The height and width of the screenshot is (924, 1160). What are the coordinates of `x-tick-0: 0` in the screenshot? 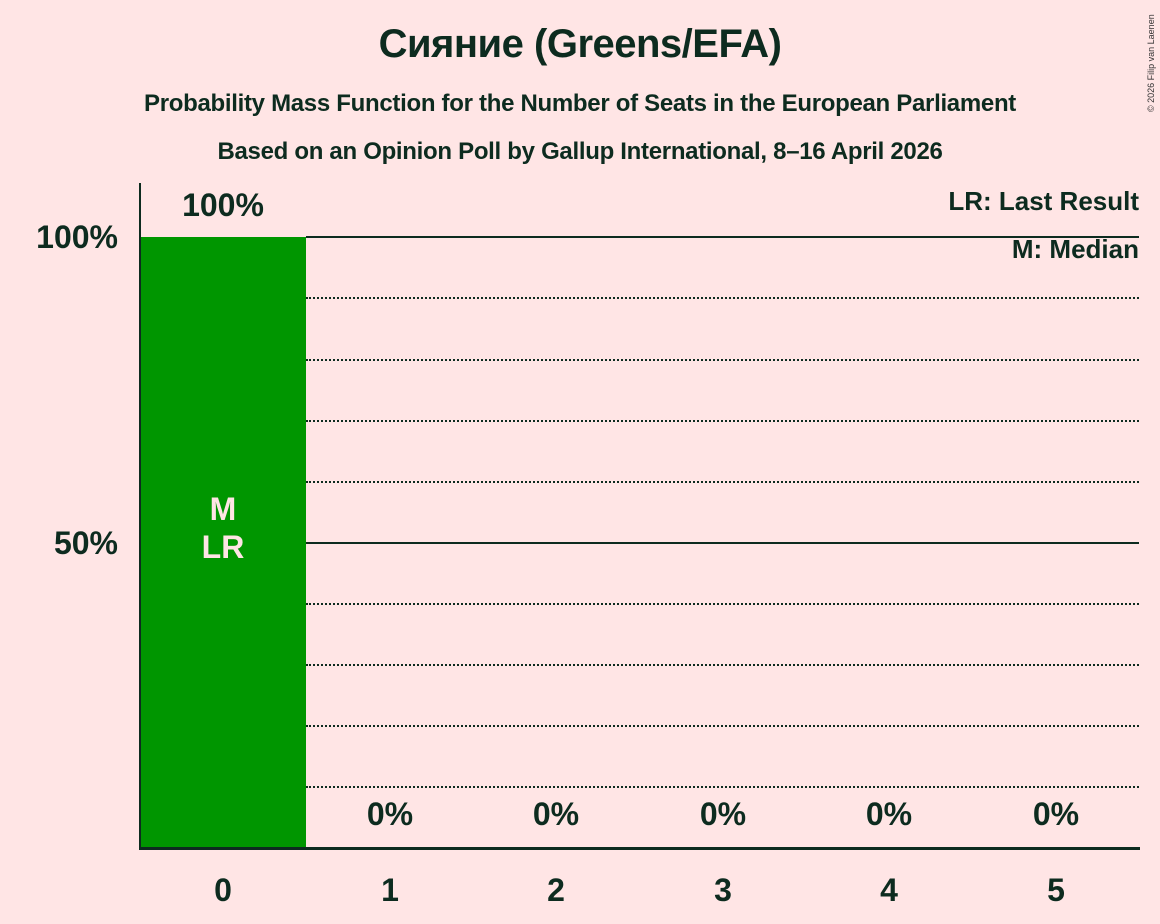 It's located at (223, 890).